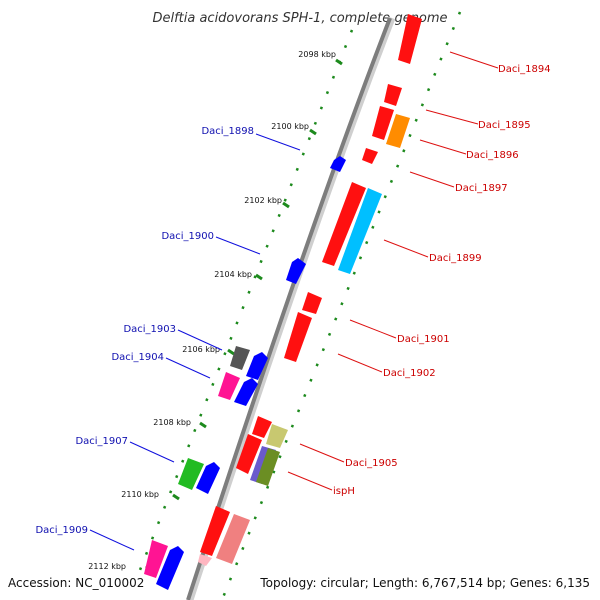  I want to click on leader-daci-1904, so click(188, 368).